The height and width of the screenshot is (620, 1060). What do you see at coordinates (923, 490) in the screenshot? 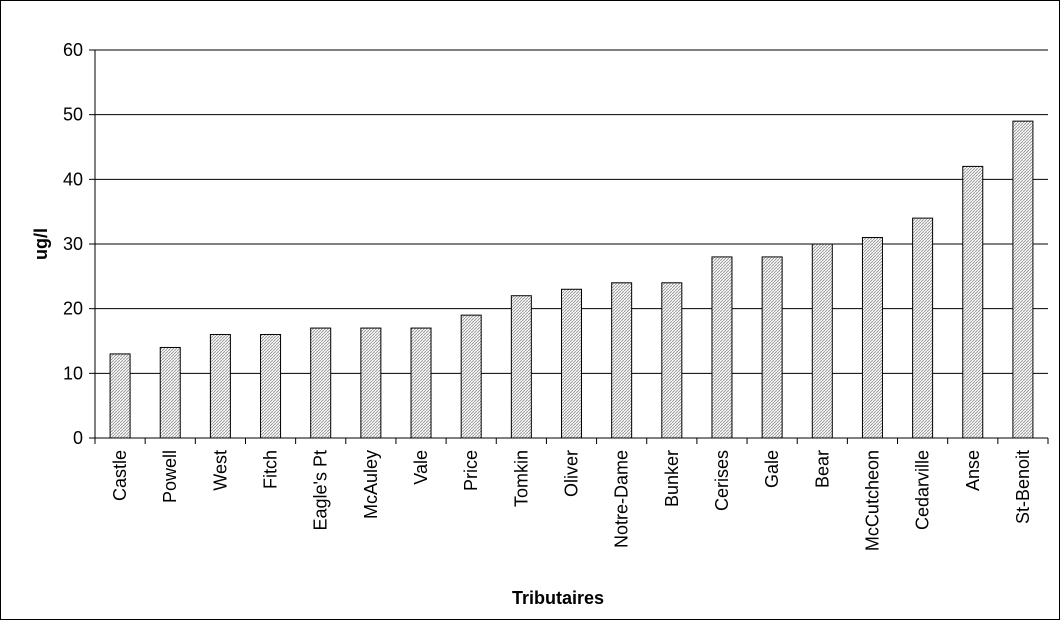
I see `x-tick-label: Cedarville` at bounding box center [923, 490].